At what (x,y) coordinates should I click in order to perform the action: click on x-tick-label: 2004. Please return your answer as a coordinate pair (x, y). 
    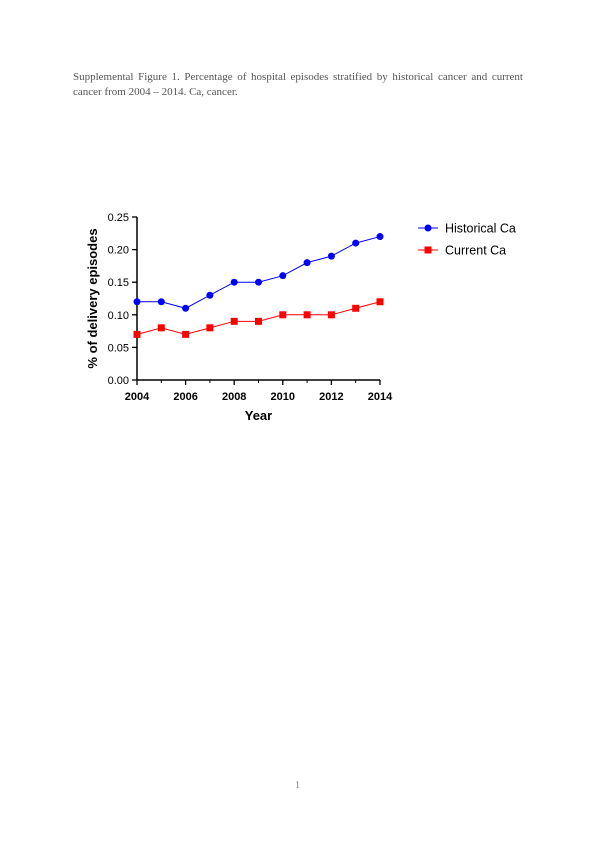
    Looking at the image, I should click on (137, 397).